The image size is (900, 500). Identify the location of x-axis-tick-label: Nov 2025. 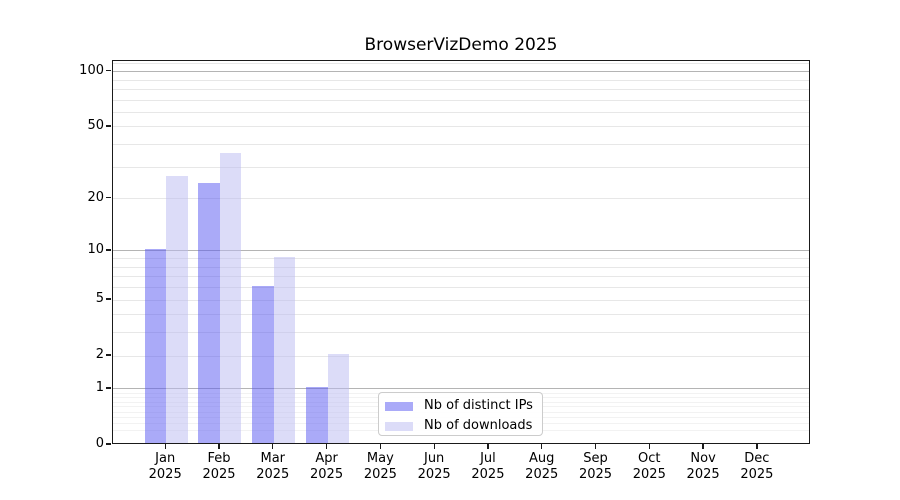
(703, 467).